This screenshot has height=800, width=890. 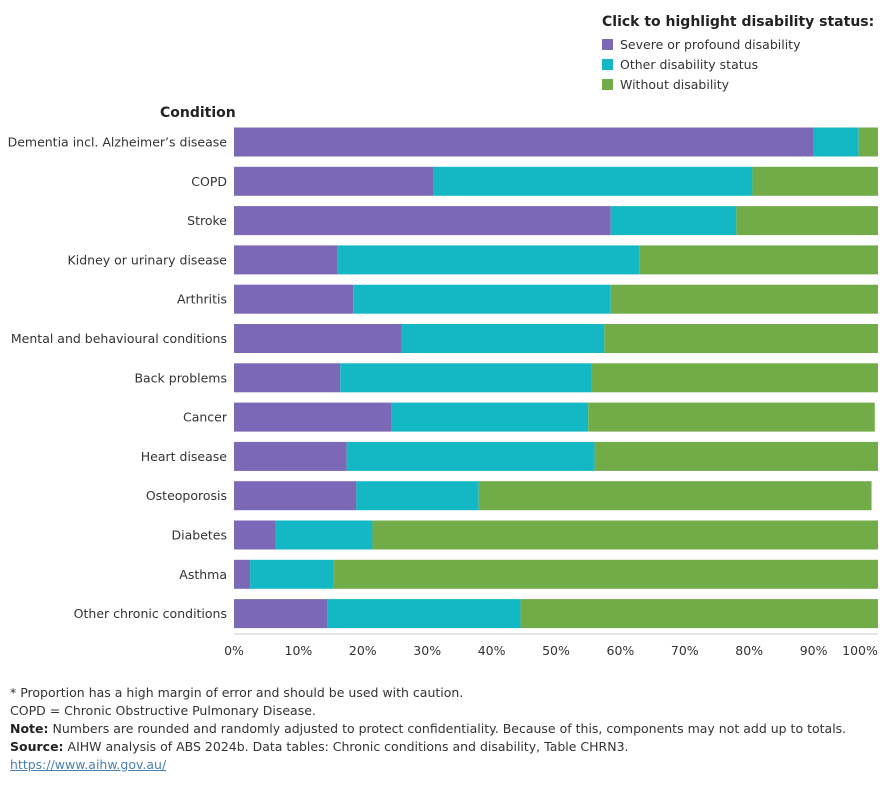 What do you see at coordinates (744, 299) in the screenshot?
I see `bar-arthritis-without-disability` at bounding box center [744, 299].